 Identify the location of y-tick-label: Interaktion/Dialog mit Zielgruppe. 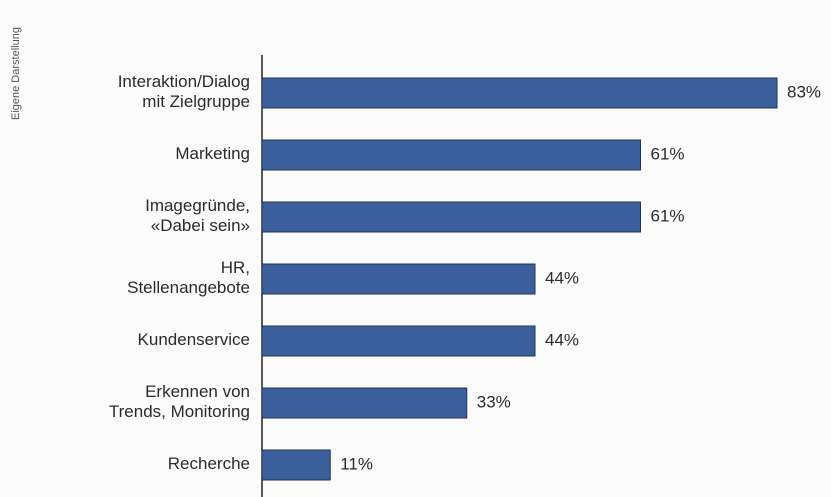
(184, 91).